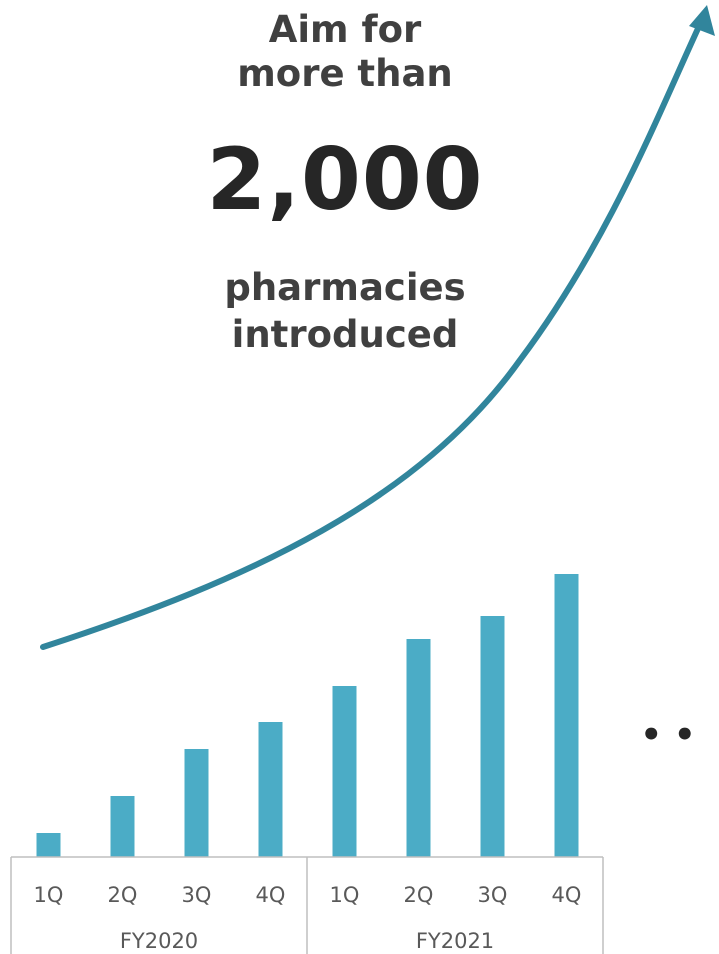 The width and height of the screenshot is (719, 954). What do you see at coordinates (49, 895) in the screenshot?
I see `tick-label-1: 1Q` at bounding box center [49, 895].